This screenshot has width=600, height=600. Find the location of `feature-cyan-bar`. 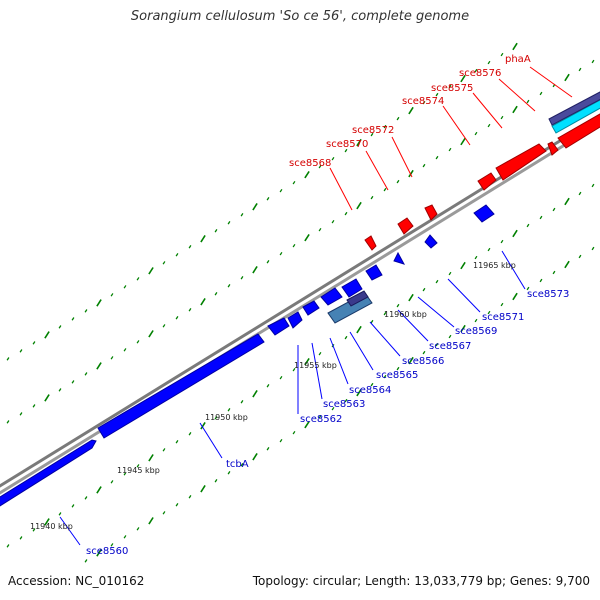

feature-cyan-bar is located at coordinates (575, 116).